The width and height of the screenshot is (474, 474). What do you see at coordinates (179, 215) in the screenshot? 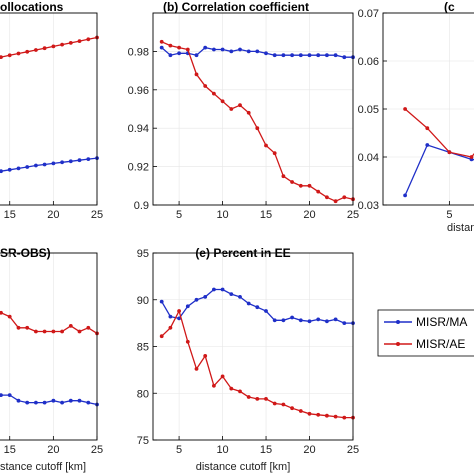
I see `panel-b-xtick-label: 5` at bounding box center [179, 215].